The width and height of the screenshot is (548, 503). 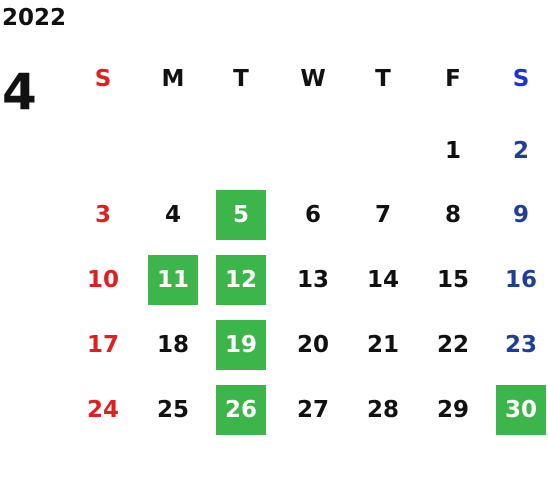 I want to click on calendar-month: 4, so click(x=19, y=92).